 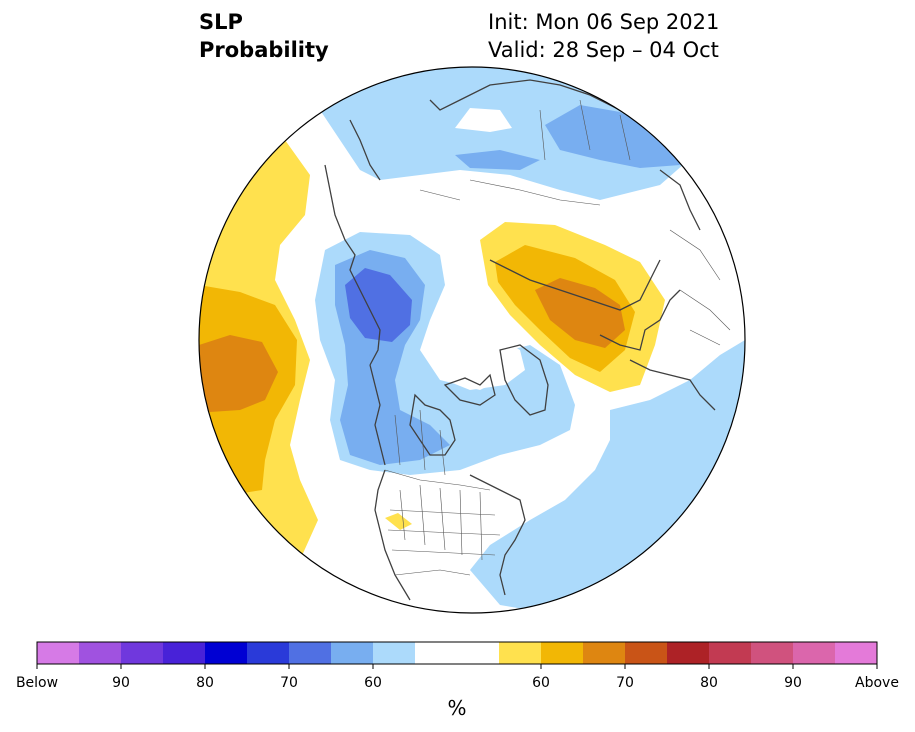 What do you see at coordinates (352, 265) in the screenshot?
I see `coast-alaska` at bounding box center [352, 265].